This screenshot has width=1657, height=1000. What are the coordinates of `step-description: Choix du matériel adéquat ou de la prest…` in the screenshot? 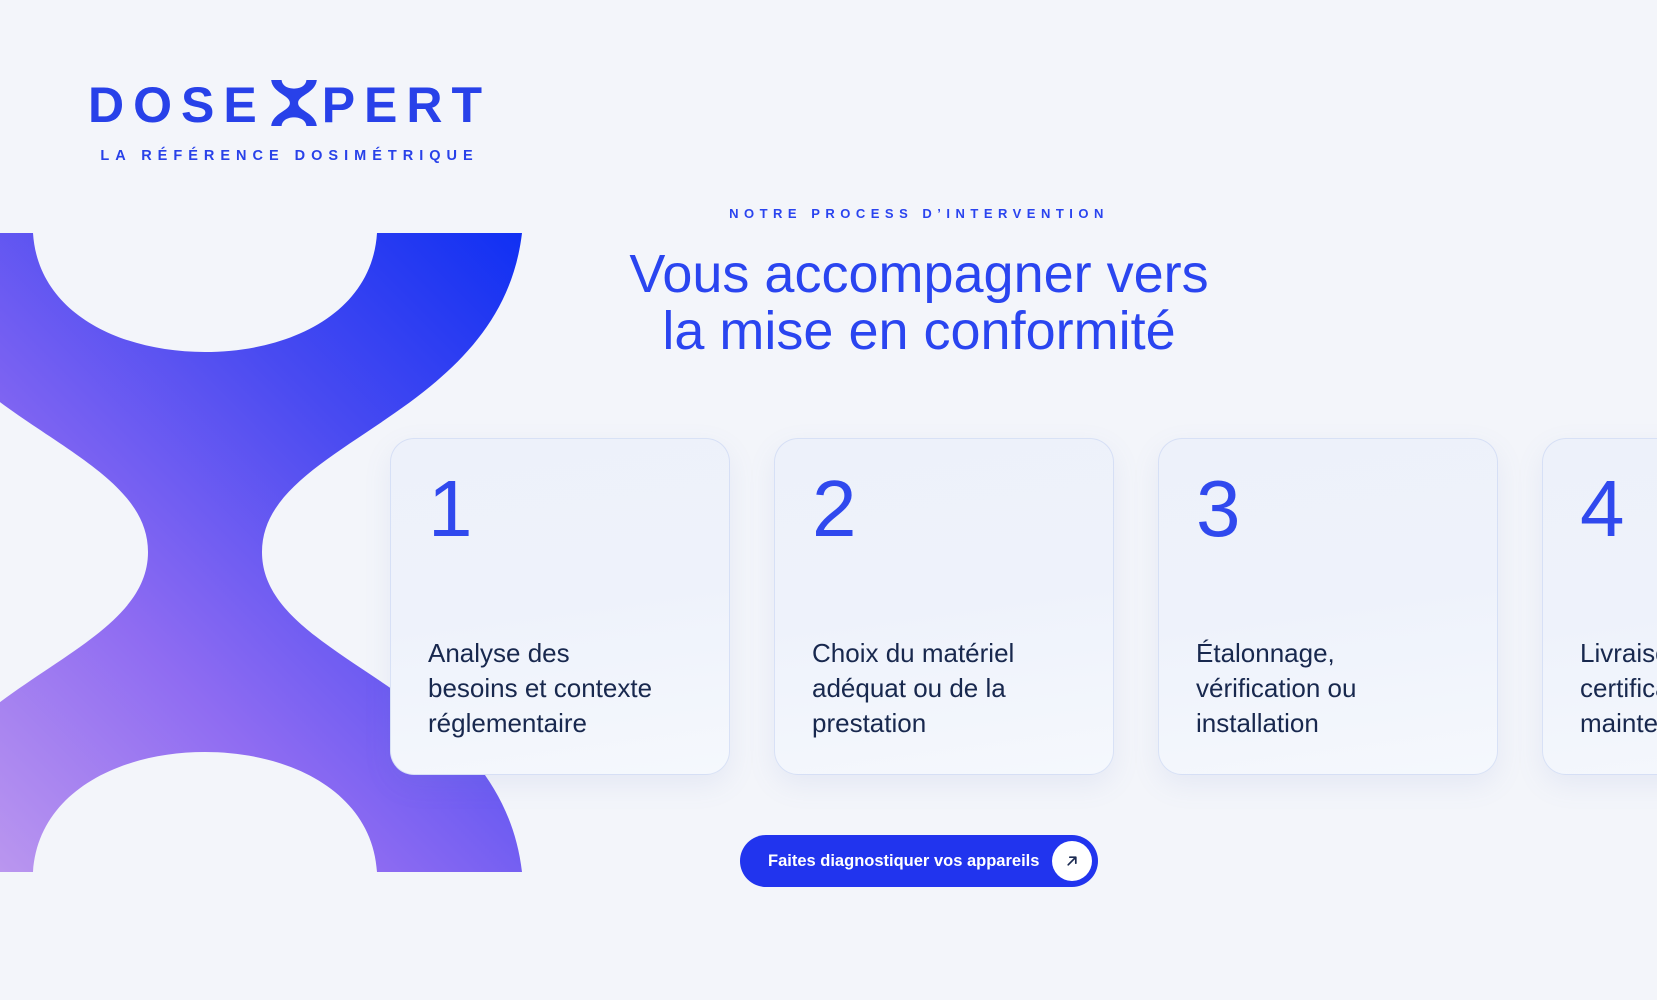 It's located at (913, 688).